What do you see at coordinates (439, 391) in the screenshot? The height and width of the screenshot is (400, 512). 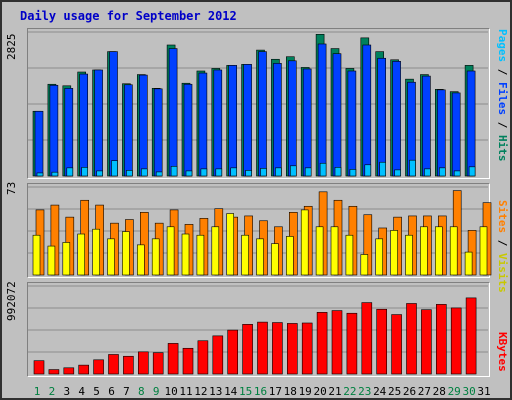 I see `x-tick-label: 28` at bounding box center [439, 391].